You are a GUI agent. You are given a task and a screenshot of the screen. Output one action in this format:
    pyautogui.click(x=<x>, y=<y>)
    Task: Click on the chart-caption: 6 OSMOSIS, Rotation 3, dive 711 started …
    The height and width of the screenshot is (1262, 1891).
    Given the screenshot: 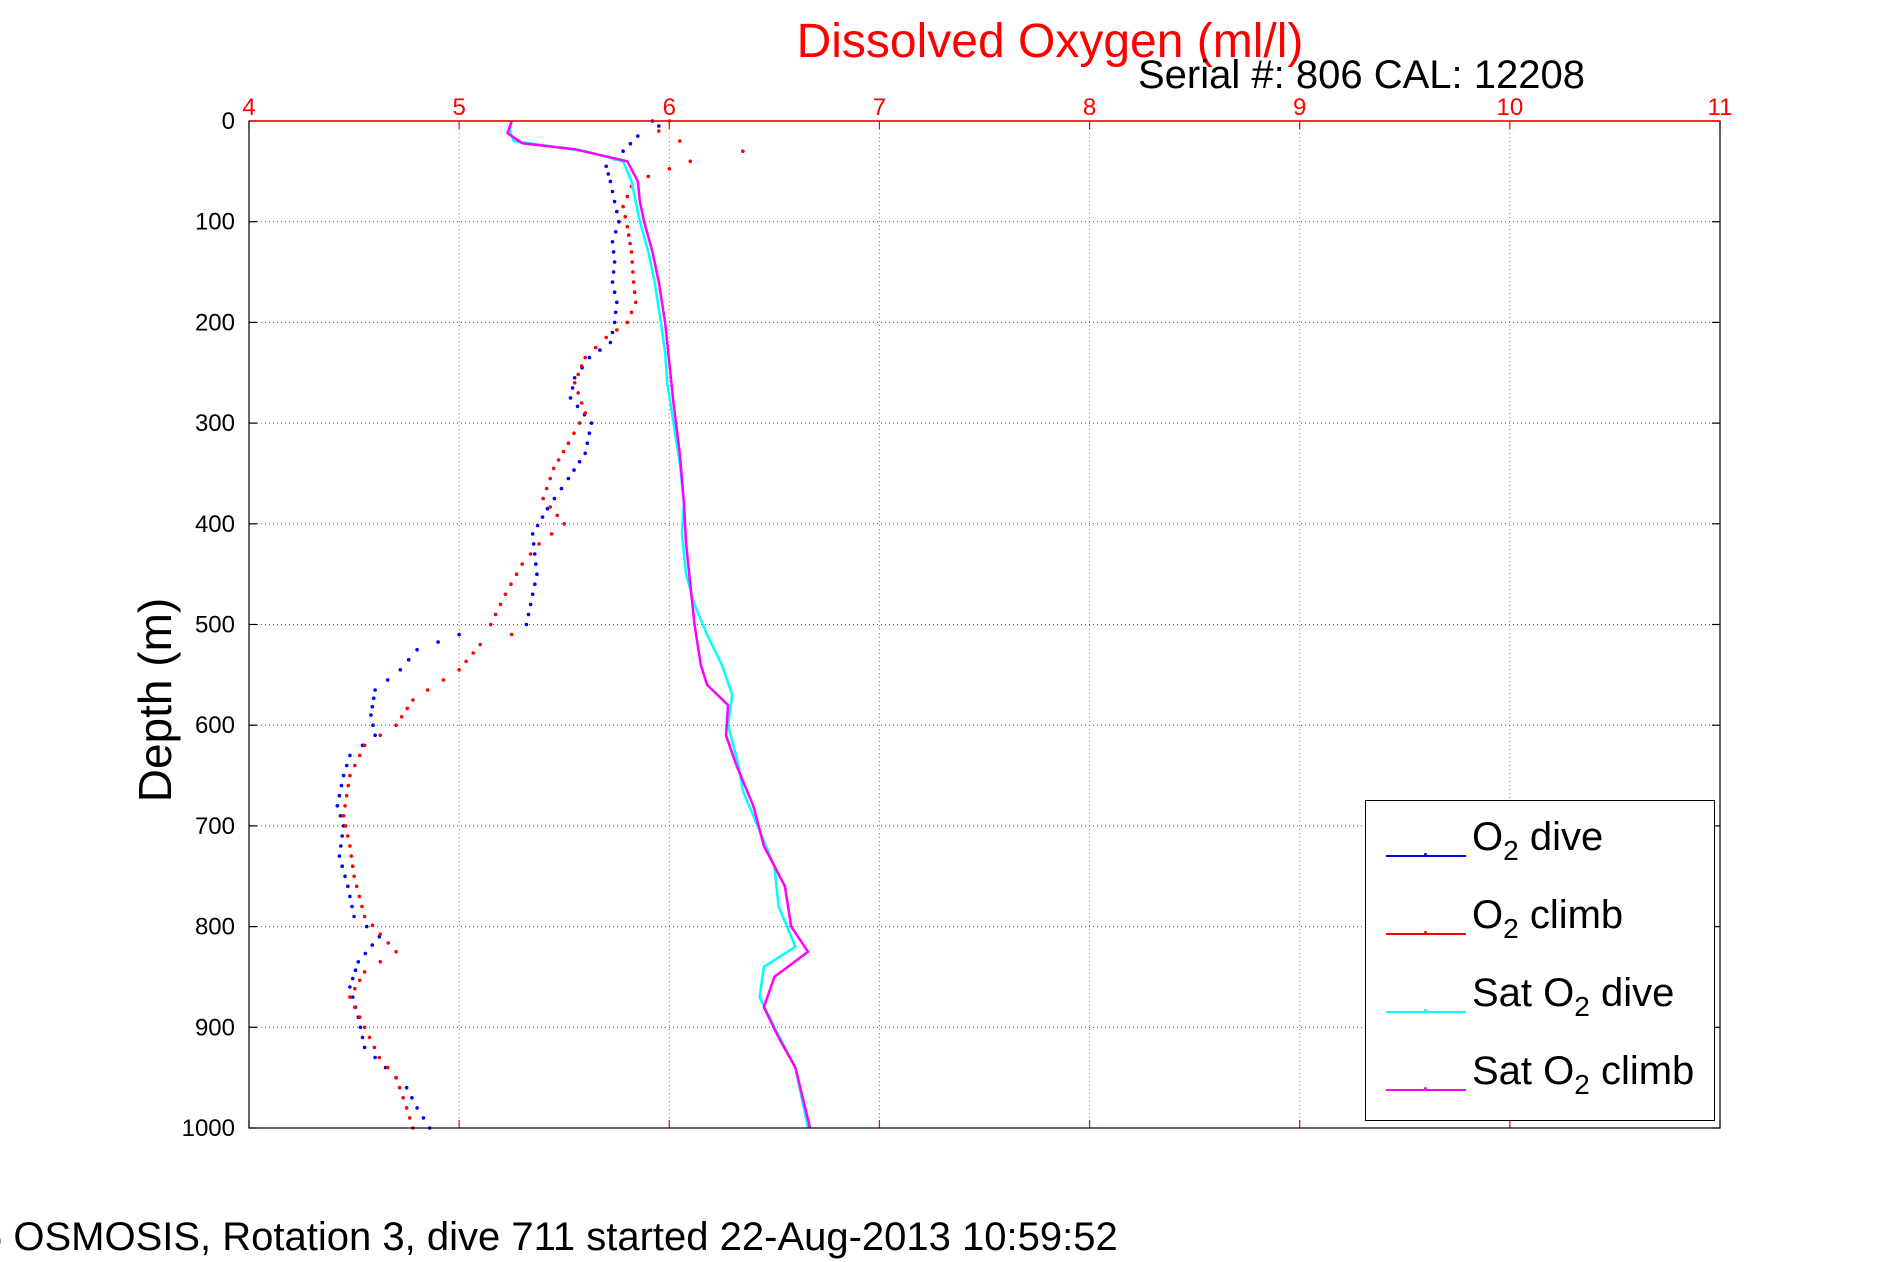 What is the action you would take?
    pyautogui.click(x=559, y=1237)
    